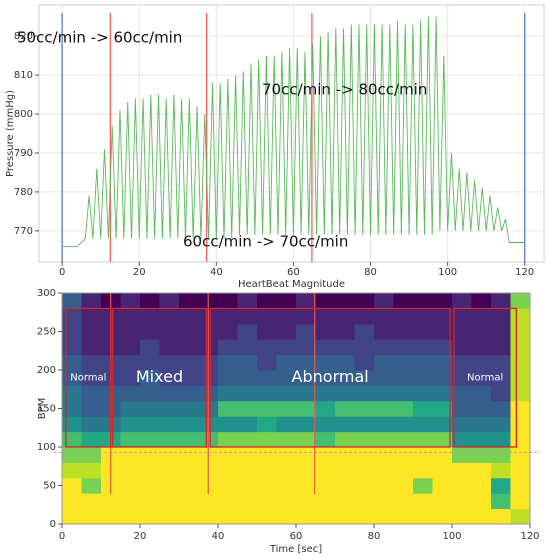 The image size is (550, 558). What do you see at coordinates (524, 272) in the screenshot?
I see `x-tick-label: 120` at bounding box center [524, 272].